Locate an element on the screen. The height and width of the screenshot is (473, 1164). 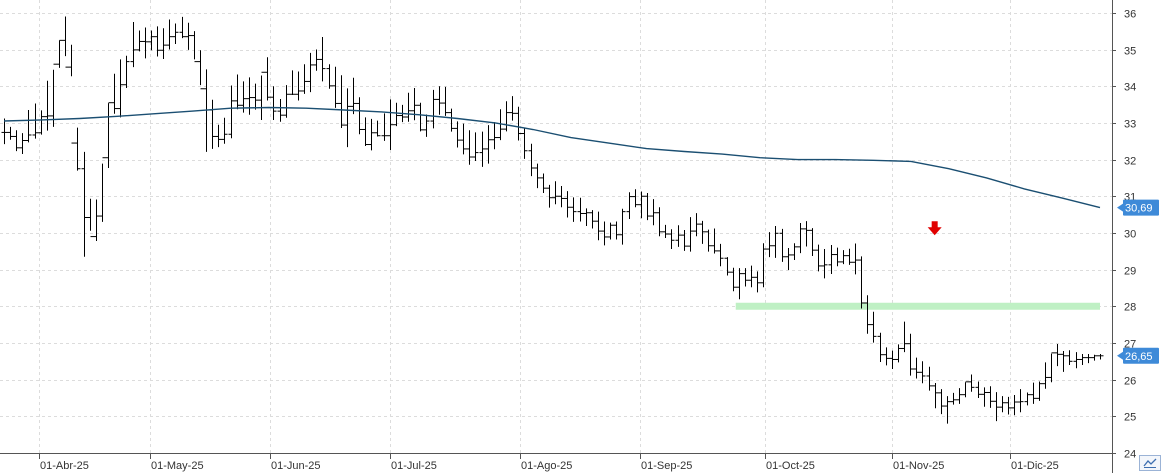
last-price-badge: 26,65 is located at coordinates (1138, 355).